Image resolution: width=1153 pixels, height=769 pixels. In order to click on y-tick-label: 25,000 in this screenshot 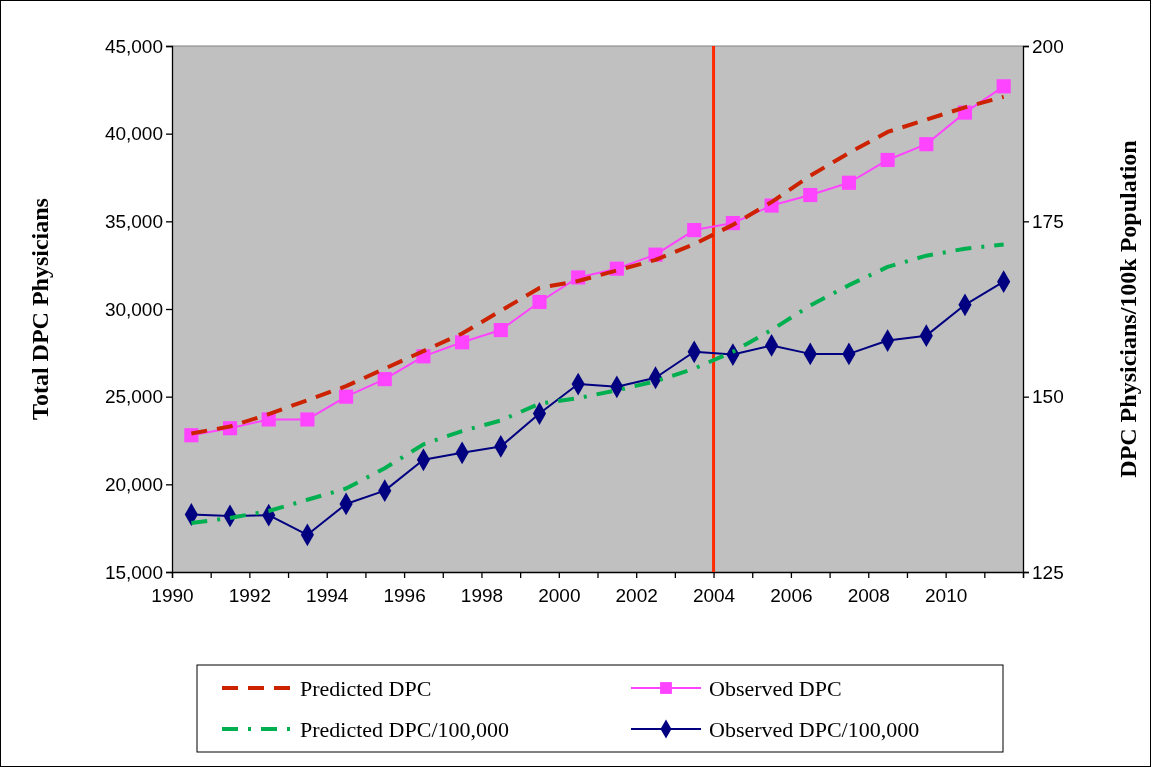, I will do `click(133, 397)`.